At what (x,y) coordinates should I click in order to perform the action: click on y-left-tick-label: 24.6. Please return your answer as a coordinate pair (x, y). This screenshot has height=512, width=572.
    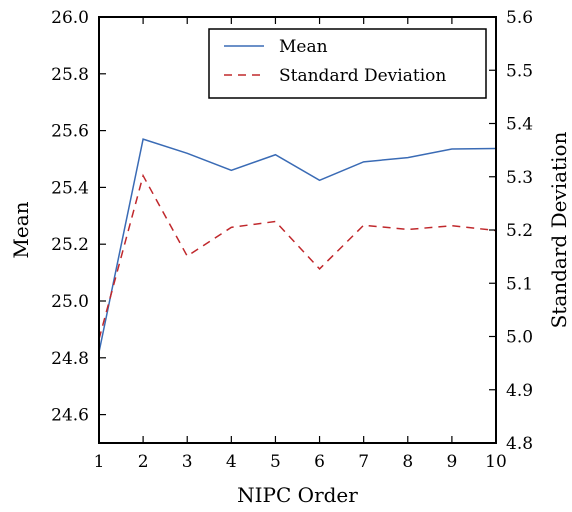
    Looking at the image, I should click on (70, 416).